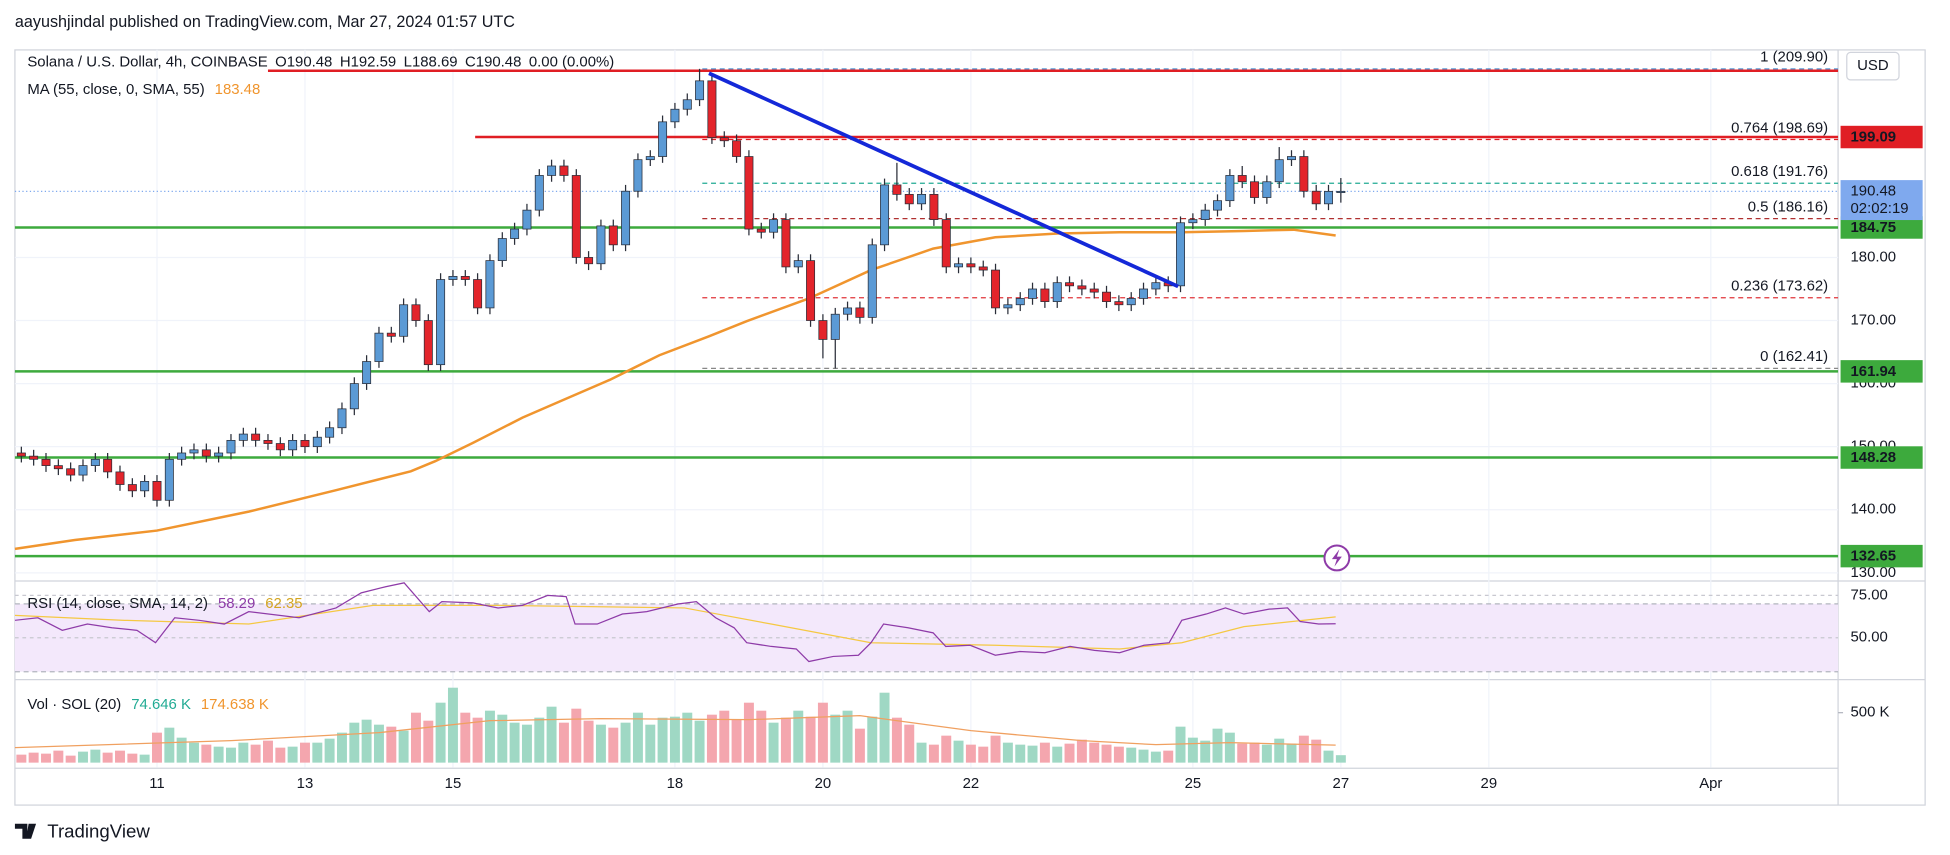 The image size is (1950, 855). I want to click on alert-bolt, so click(1336, 558).